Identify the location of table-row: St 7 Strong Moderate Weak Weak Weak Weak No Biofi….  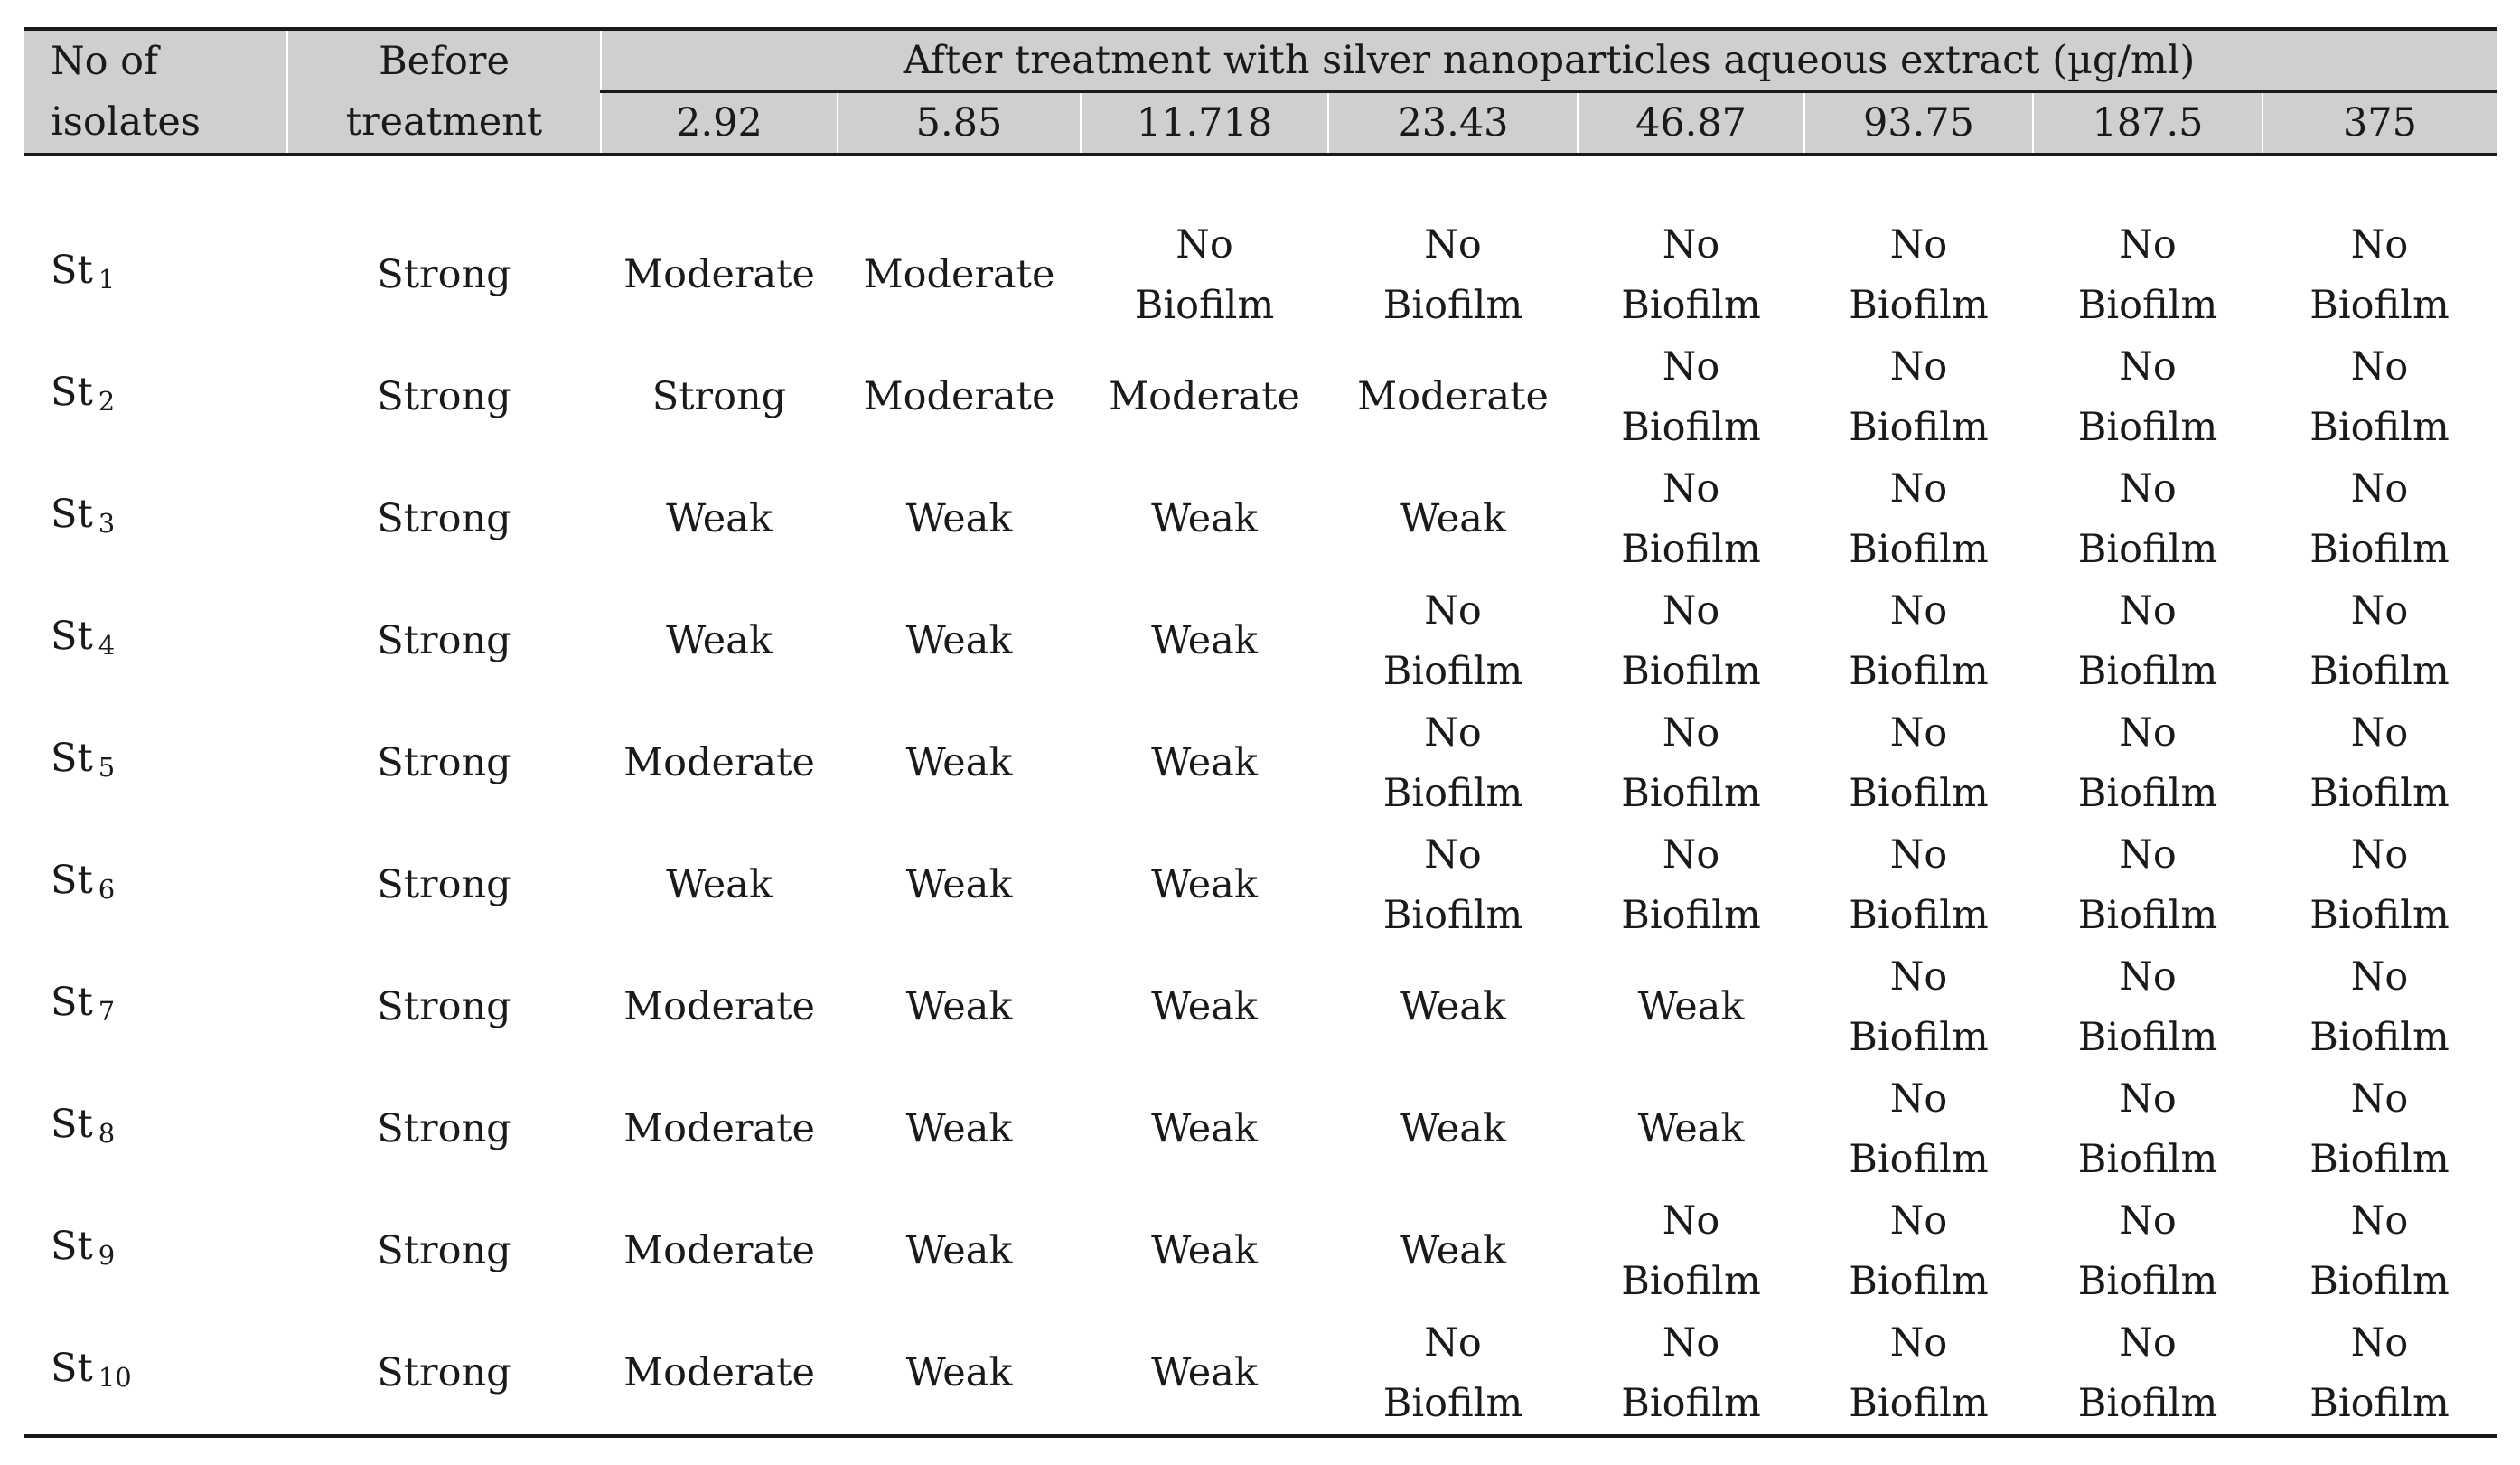
(1261, 1007).